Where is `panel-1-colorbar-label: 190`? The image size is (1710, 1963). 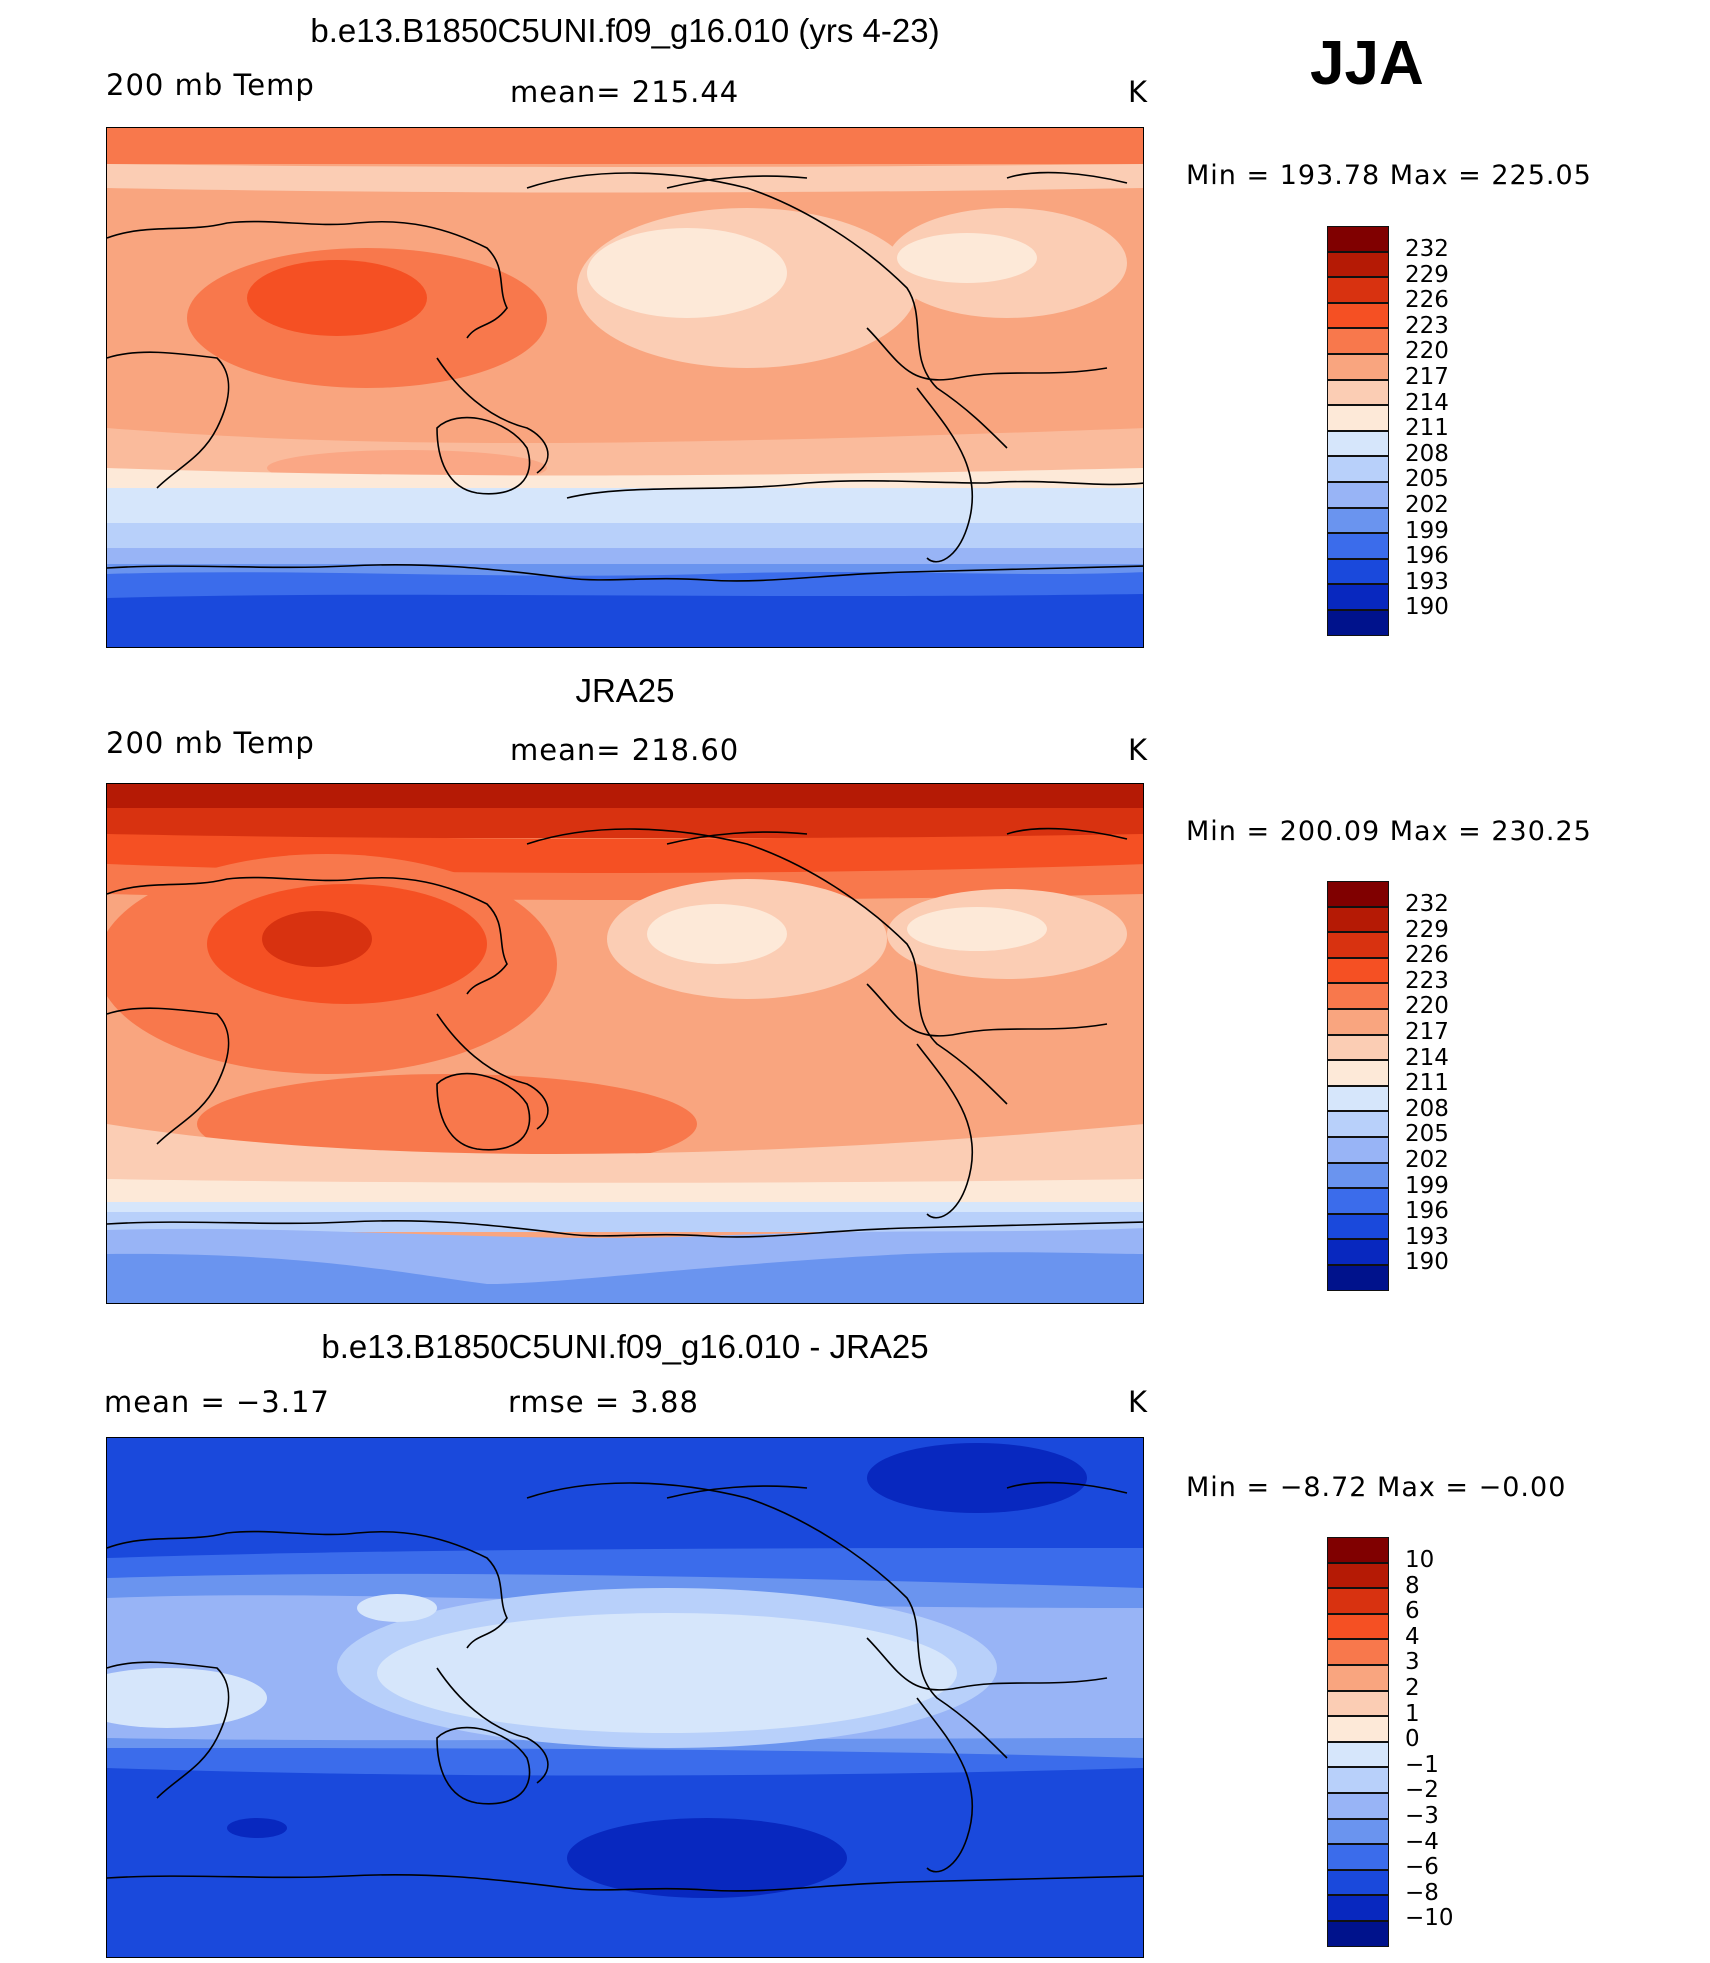
panel-1-colorbar-label: 190 is located at coordinates (1427, 607).